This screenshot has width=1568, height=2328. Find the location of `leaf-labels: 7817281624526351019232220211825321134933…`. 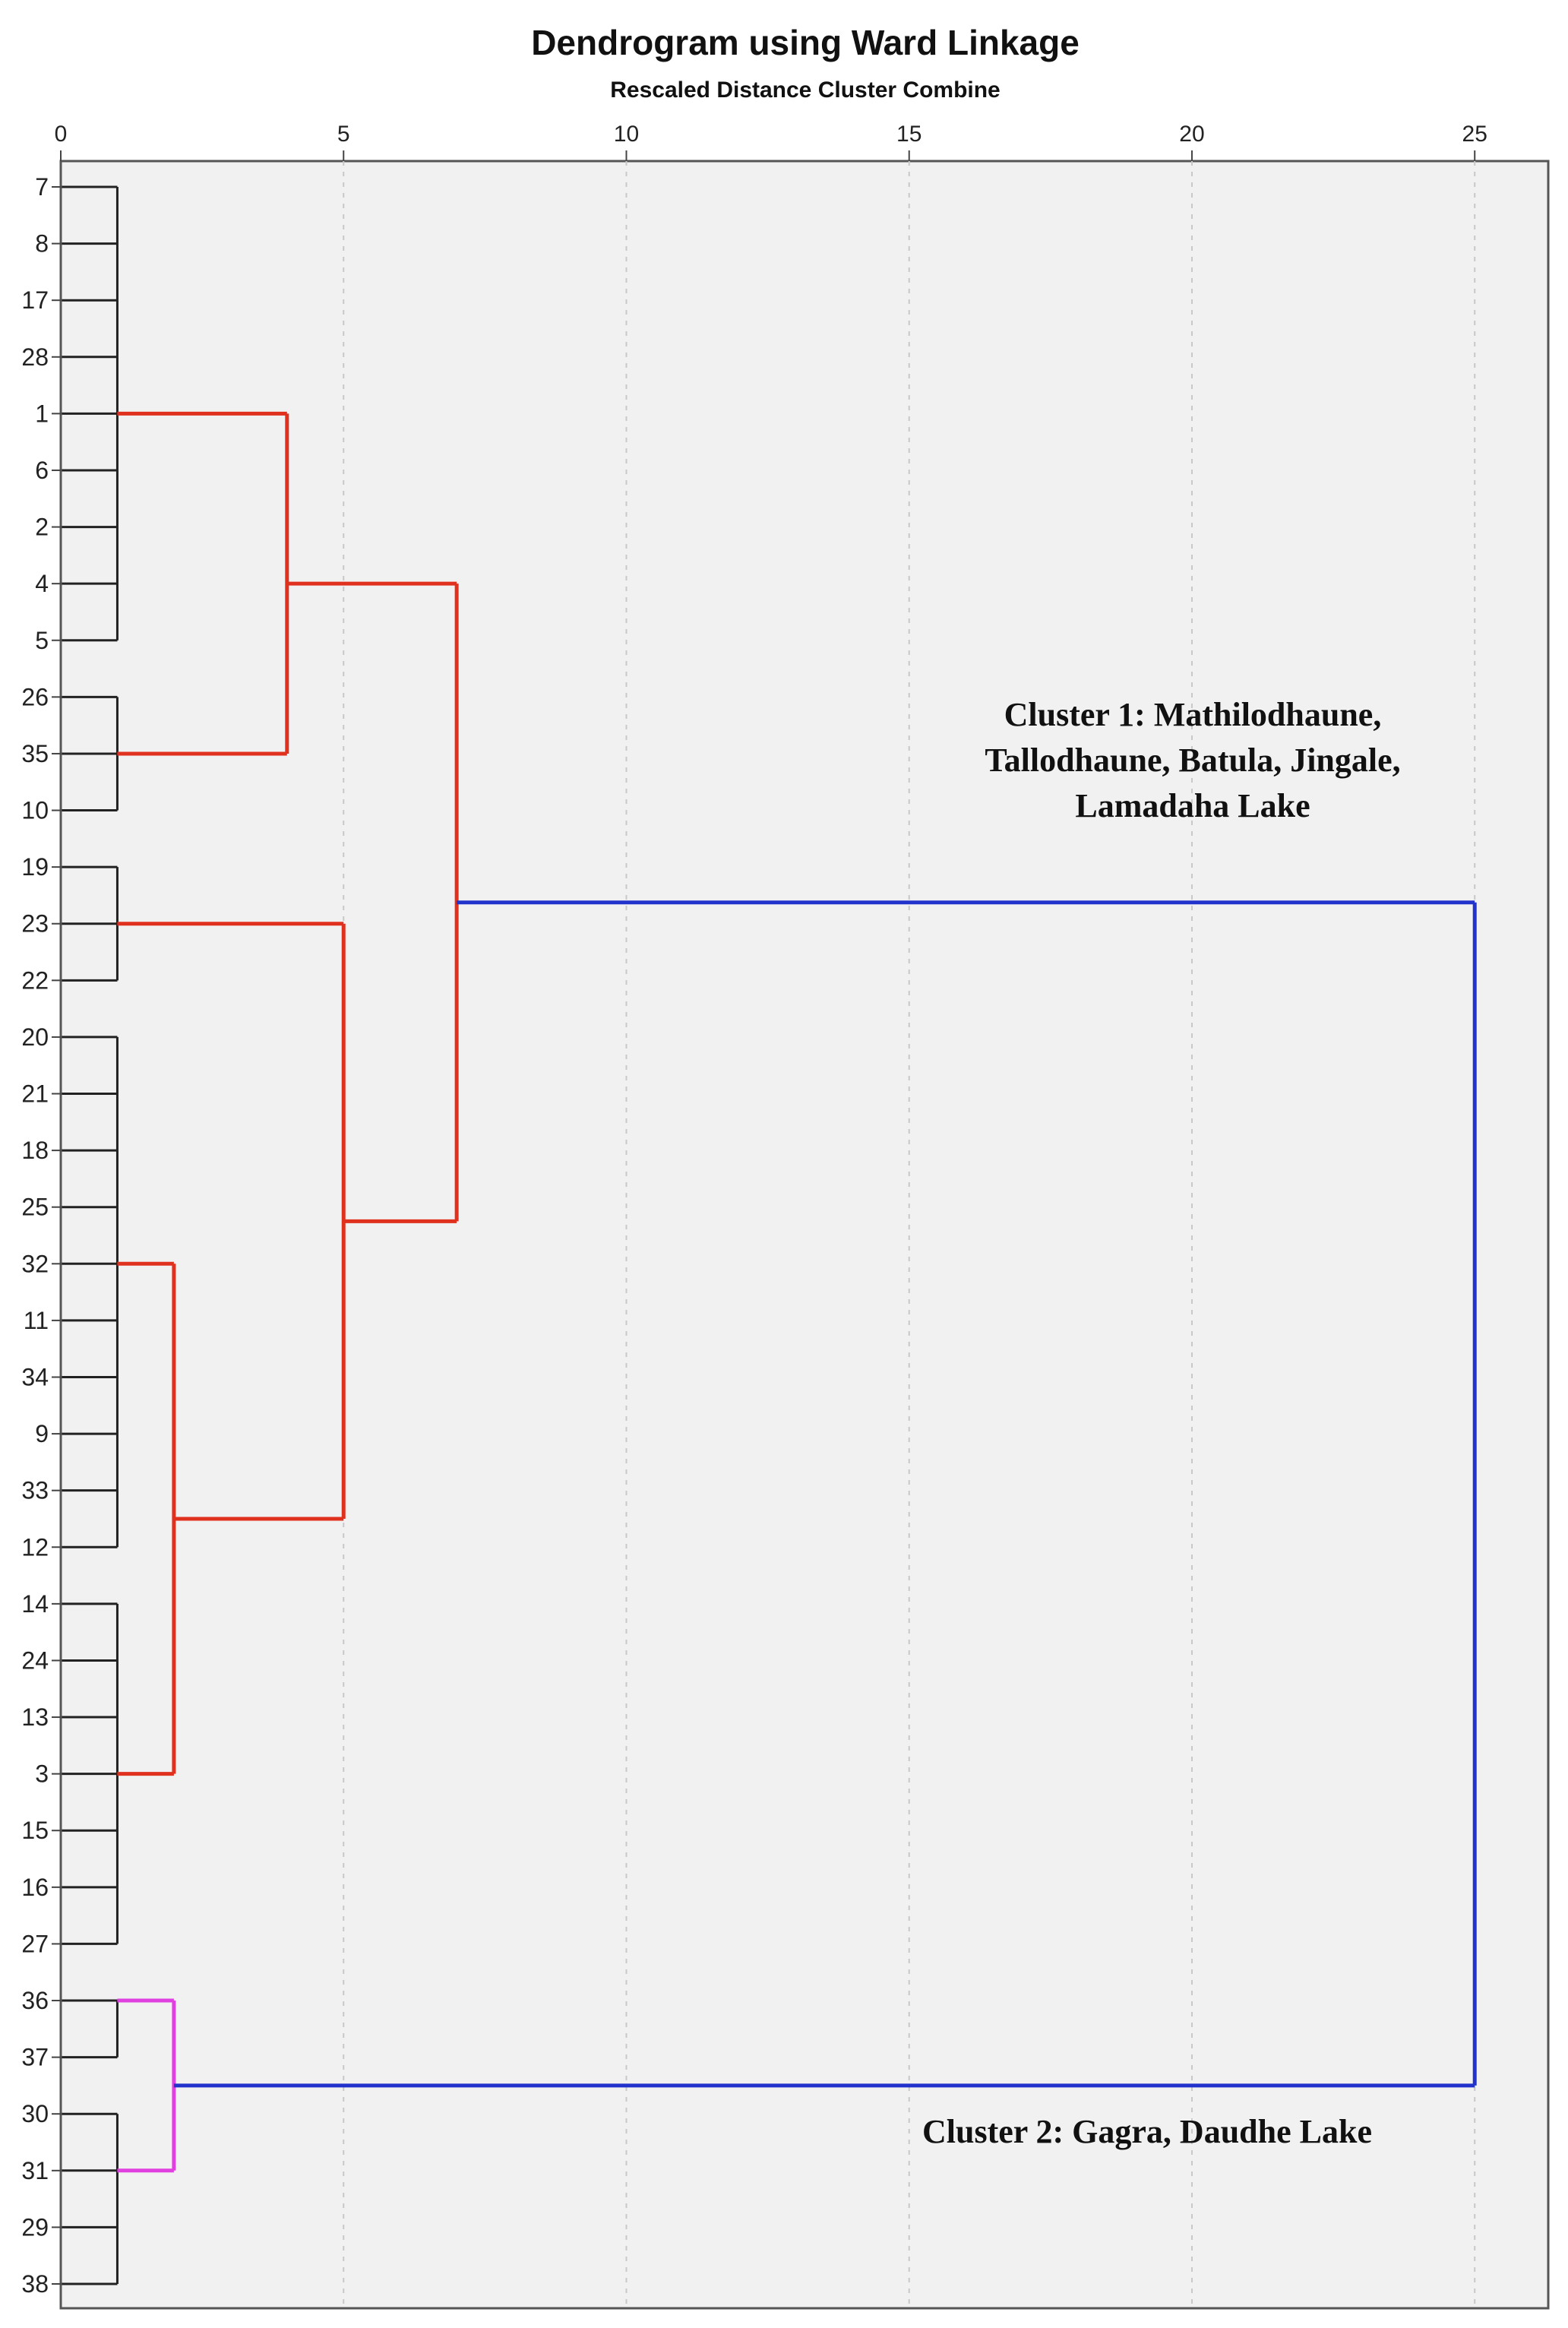

leaf-labels: 7817281624526351019232220211825321134933… is located at coordinates (41, 1235).